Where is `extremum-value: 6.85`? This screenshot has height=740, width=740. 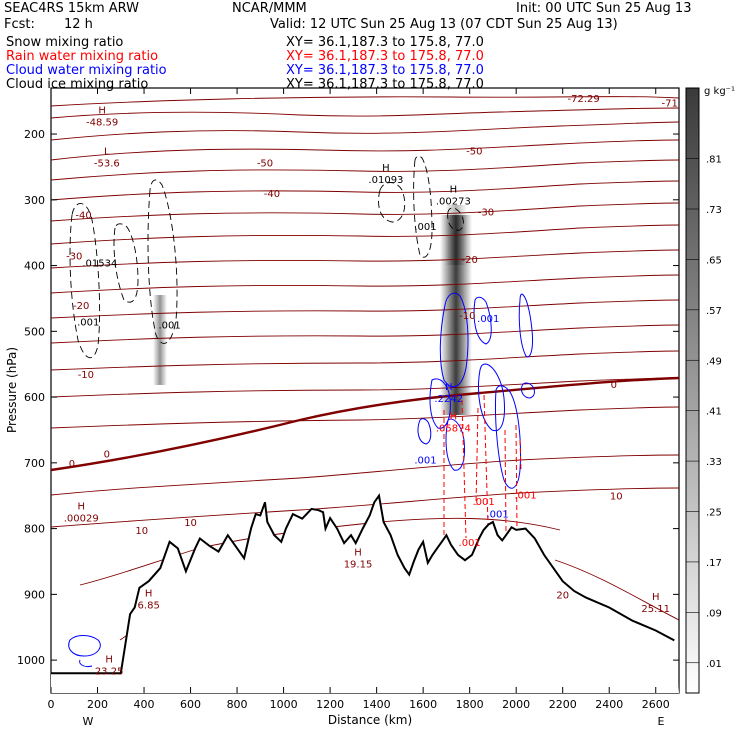
extremum-value: 6.85 is located at coordinates (149, 605).